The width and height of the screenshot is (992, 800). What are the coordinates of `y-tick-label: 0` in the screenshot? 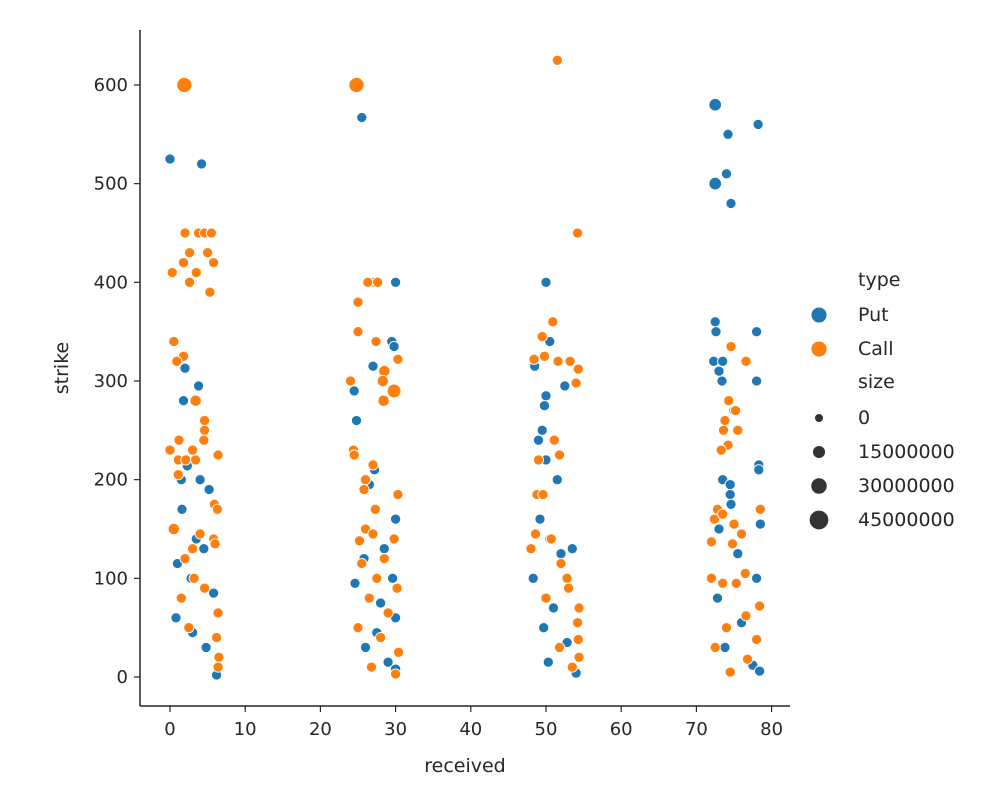 It's located at (122, 677).